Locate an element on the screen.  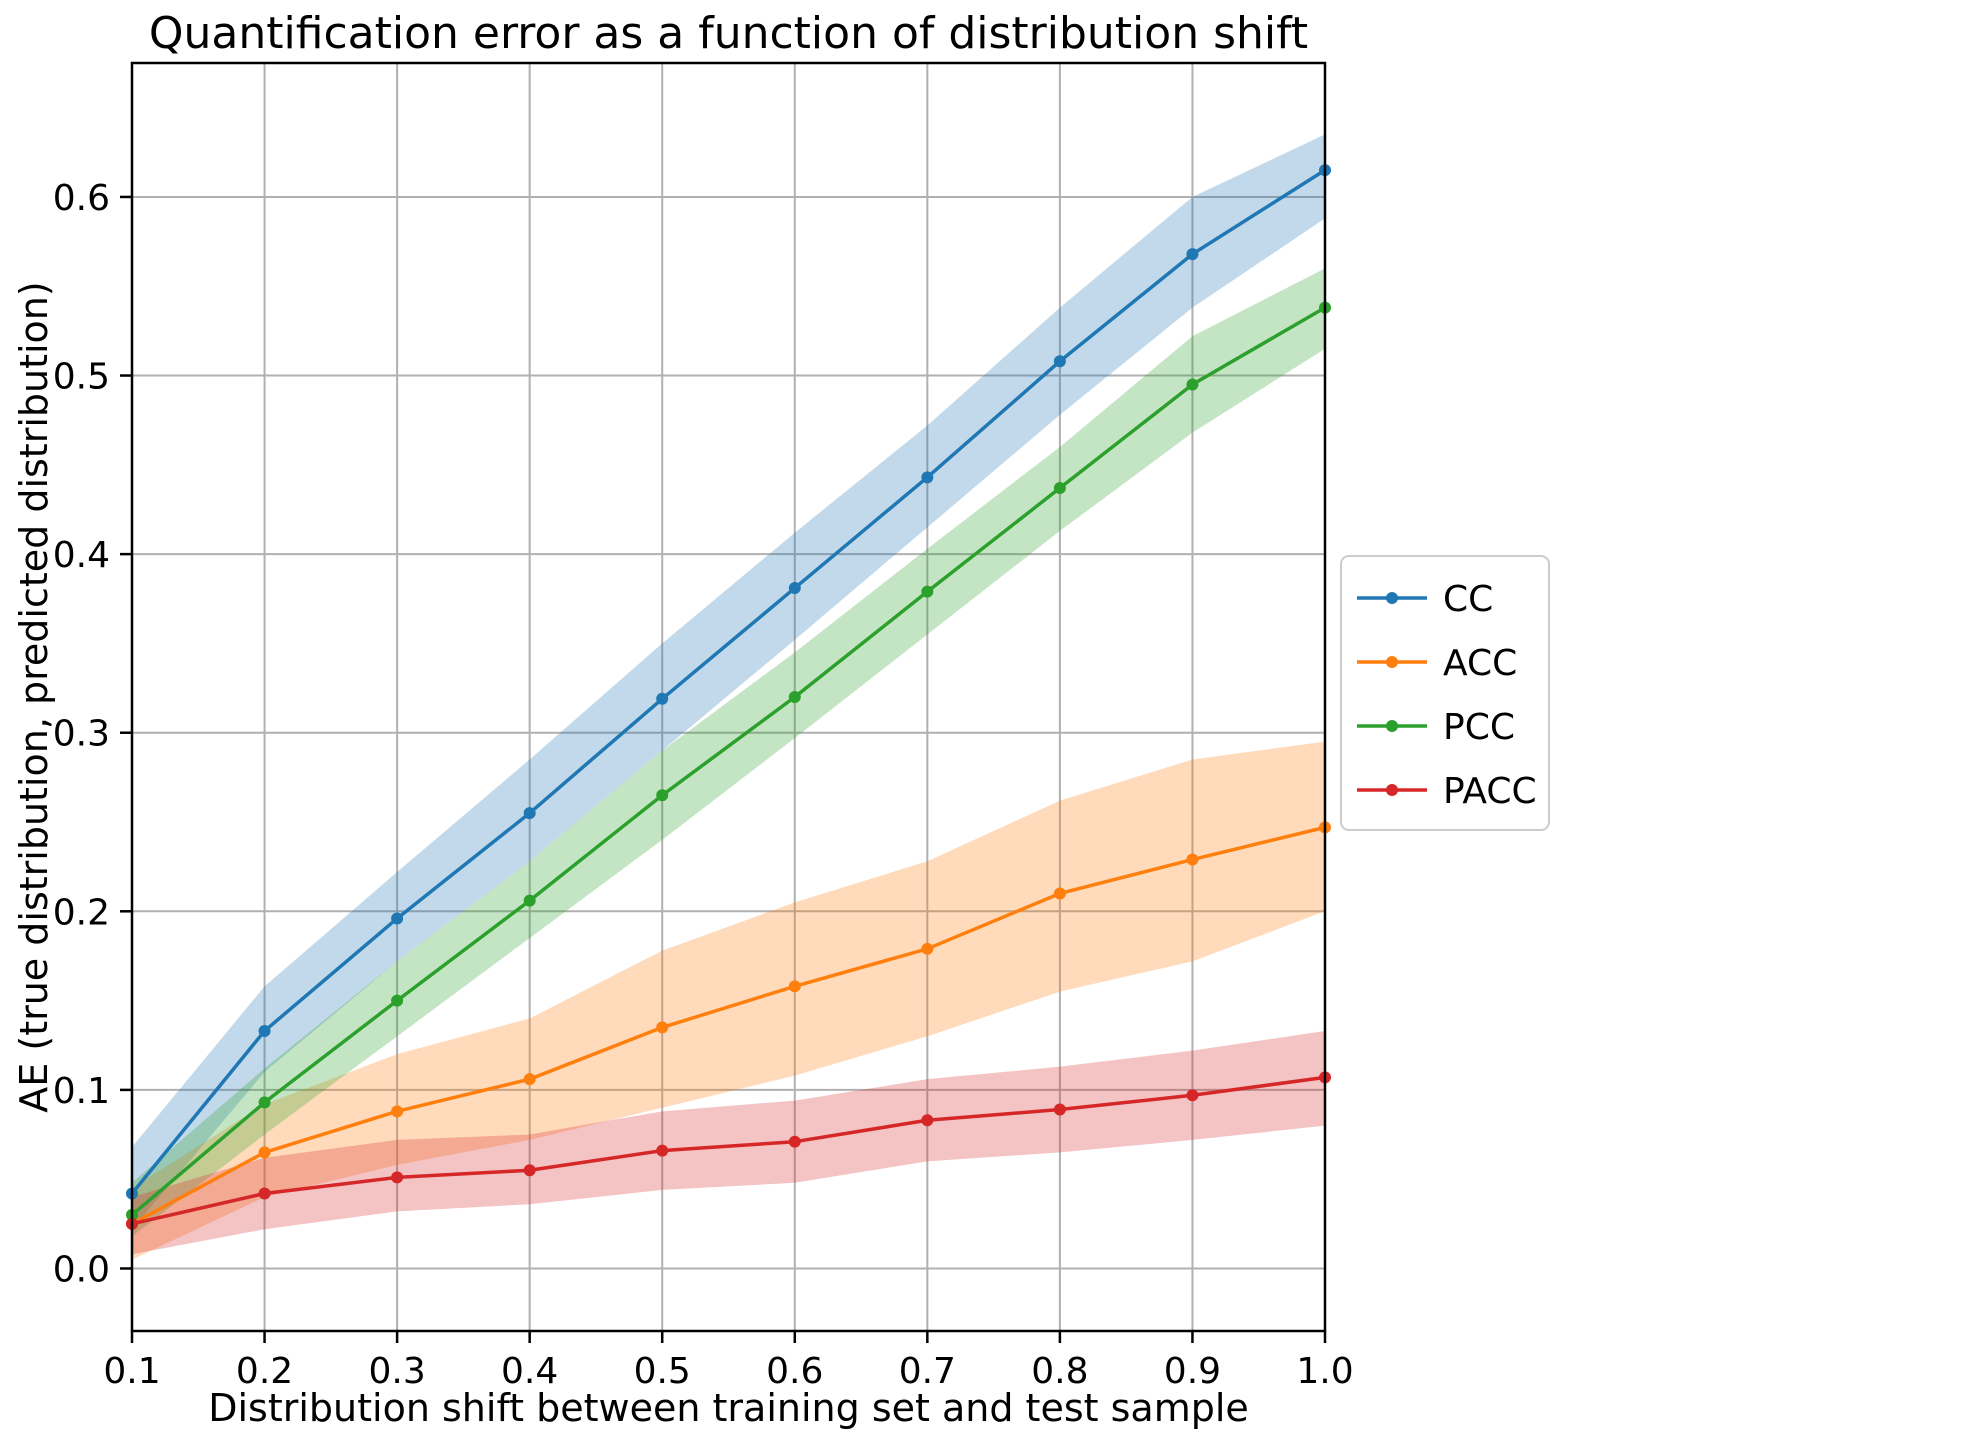
legend-label: CC is located at coordinates (1468, 599).